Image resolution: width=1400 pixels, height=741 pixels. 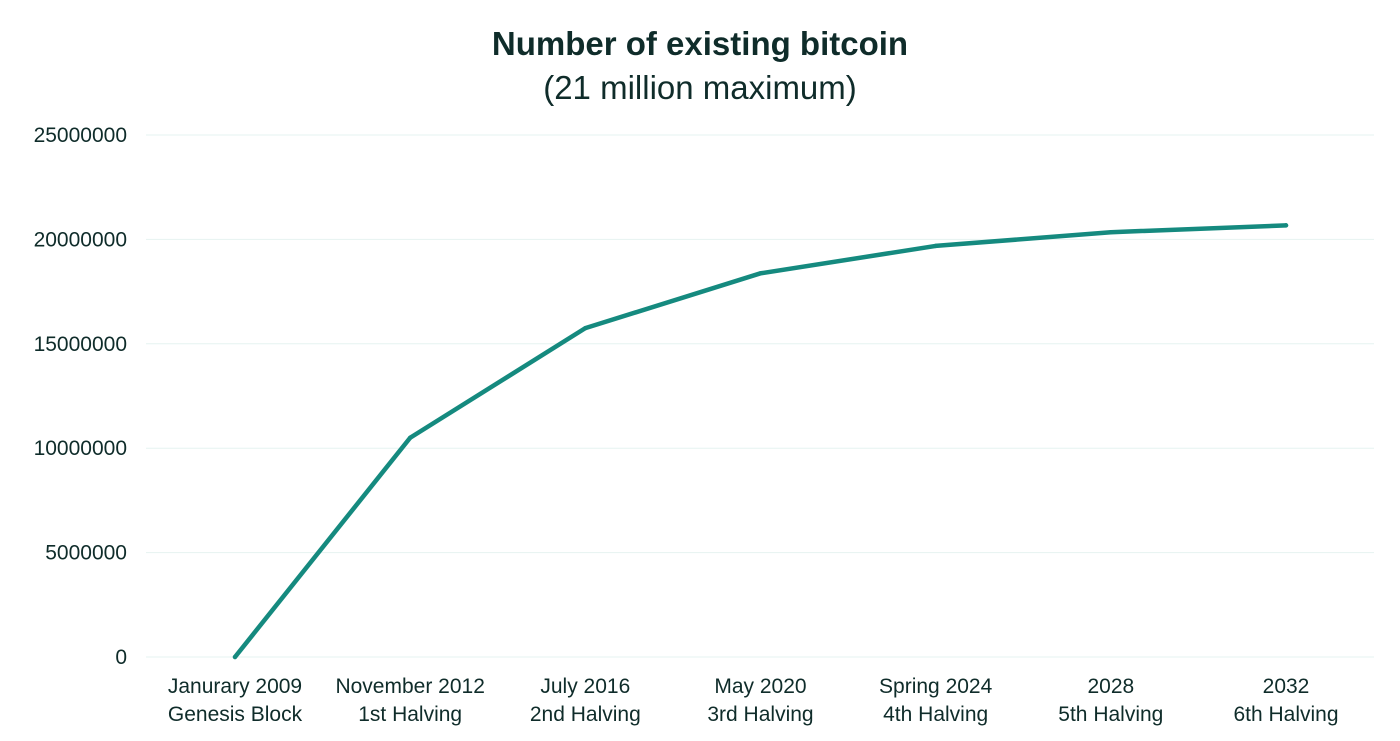 What do you see at coordinates (935, 714) in the screenshot?
I see `x-tick-label: 4th Halving` at bounding box center [935, 714].